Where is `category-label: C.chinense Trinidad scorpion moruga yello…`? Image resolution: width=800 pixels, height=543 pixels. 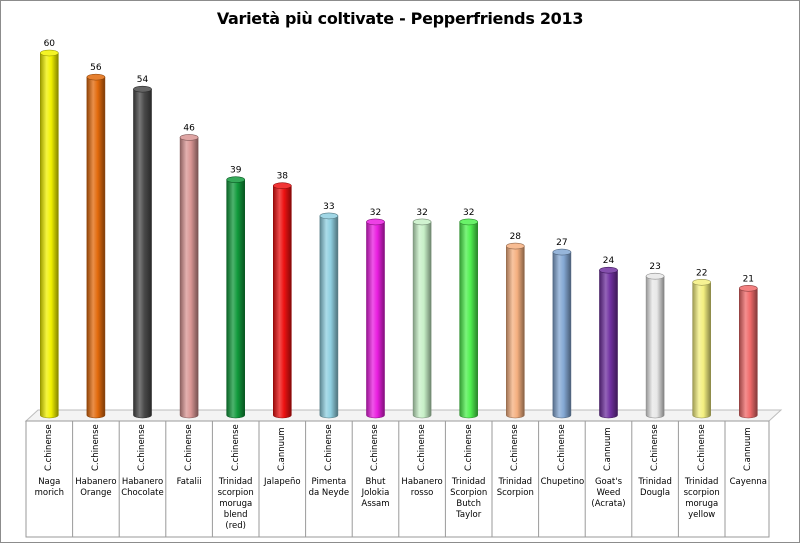
category-label: C.chinense Trinidad scorpion moruga yello… is located at coordinates (701, 479).